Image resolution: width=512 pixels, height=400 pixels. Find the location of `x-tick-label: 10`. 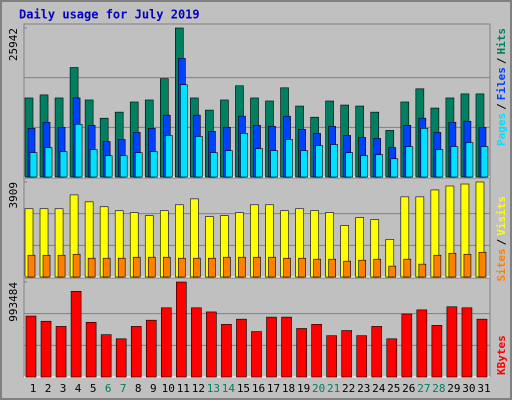

x-tick-label: 10 is located at coordinates (168, 388).